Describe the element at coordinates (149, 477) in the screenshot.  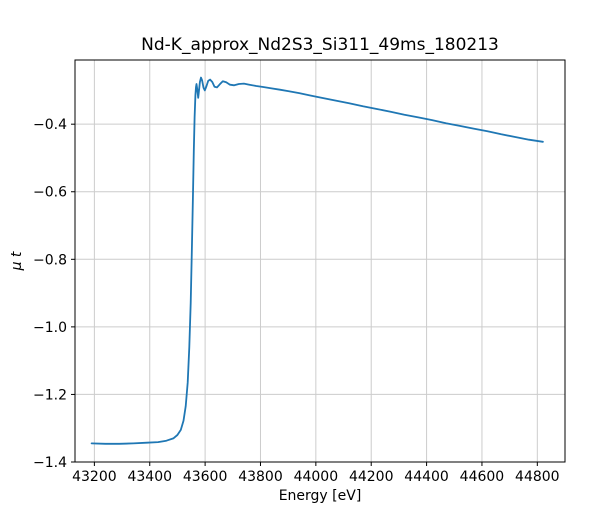
I see `x-tick-label: 43400` at that location.